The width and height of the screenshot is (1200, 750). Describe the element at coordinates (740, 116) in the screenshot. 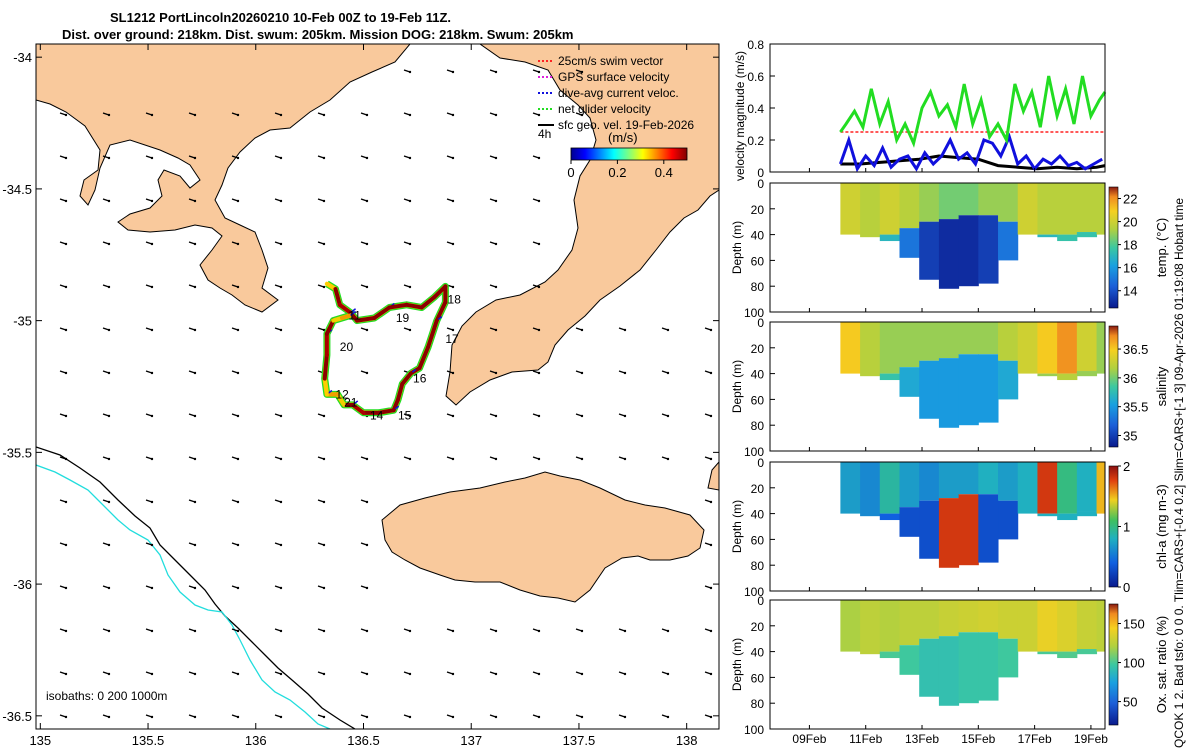

I see `velocity-ylabel: velocity magnitude (m/s)` at that location.